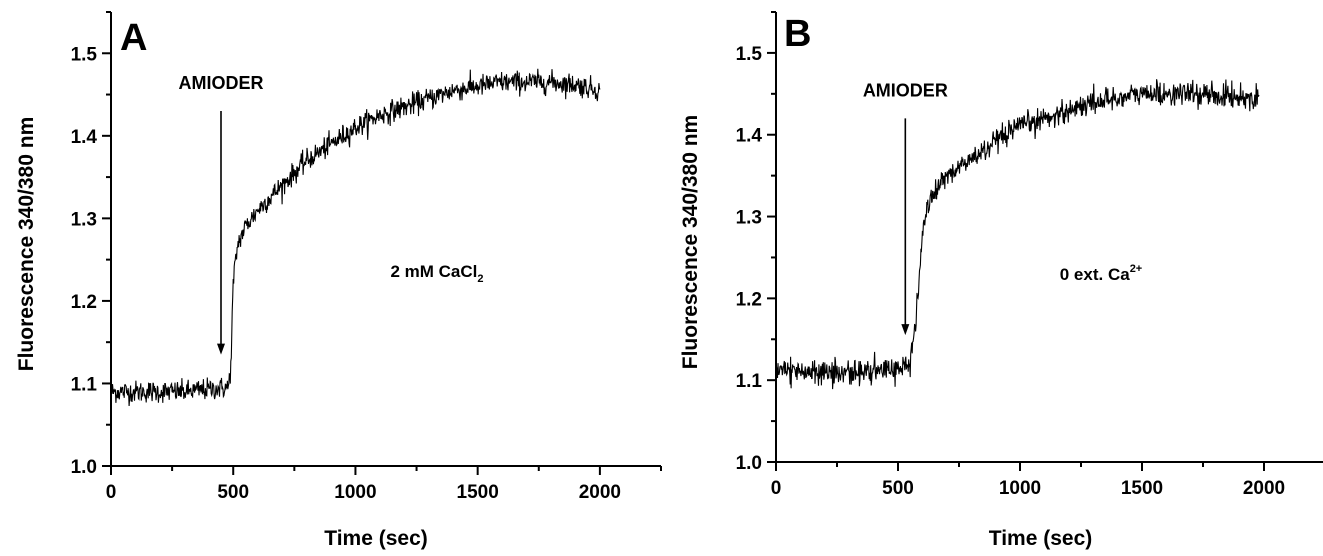 The height and width of the screenshot is (556, 1323). I want to click on condition-superscript: 2+, so click(1136, 269).